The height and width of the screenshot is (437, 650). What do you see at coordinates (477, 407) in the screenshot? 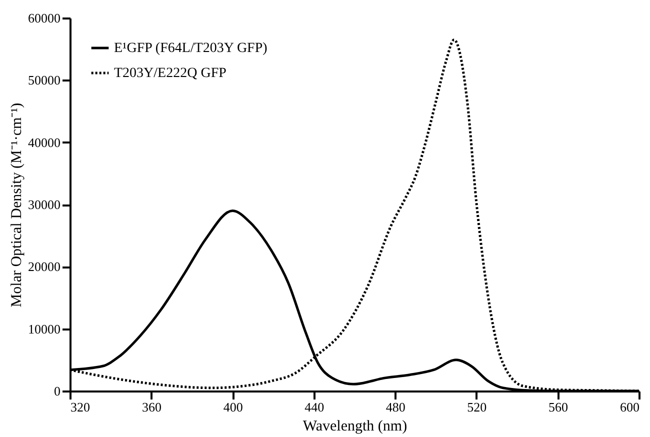
I see `x-tick-label: 520` at bounding box center [477, 407].